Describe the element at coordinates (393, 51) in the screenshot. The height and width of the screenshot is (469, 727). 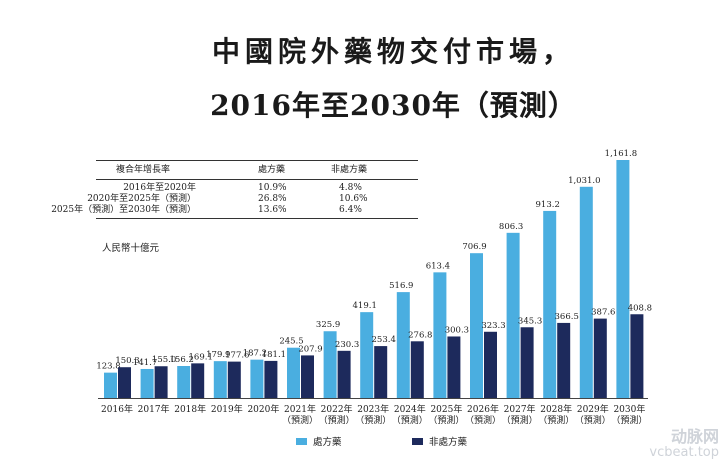
I see `chart-title-line1: 中國院外藥物交付市場，` at that location.